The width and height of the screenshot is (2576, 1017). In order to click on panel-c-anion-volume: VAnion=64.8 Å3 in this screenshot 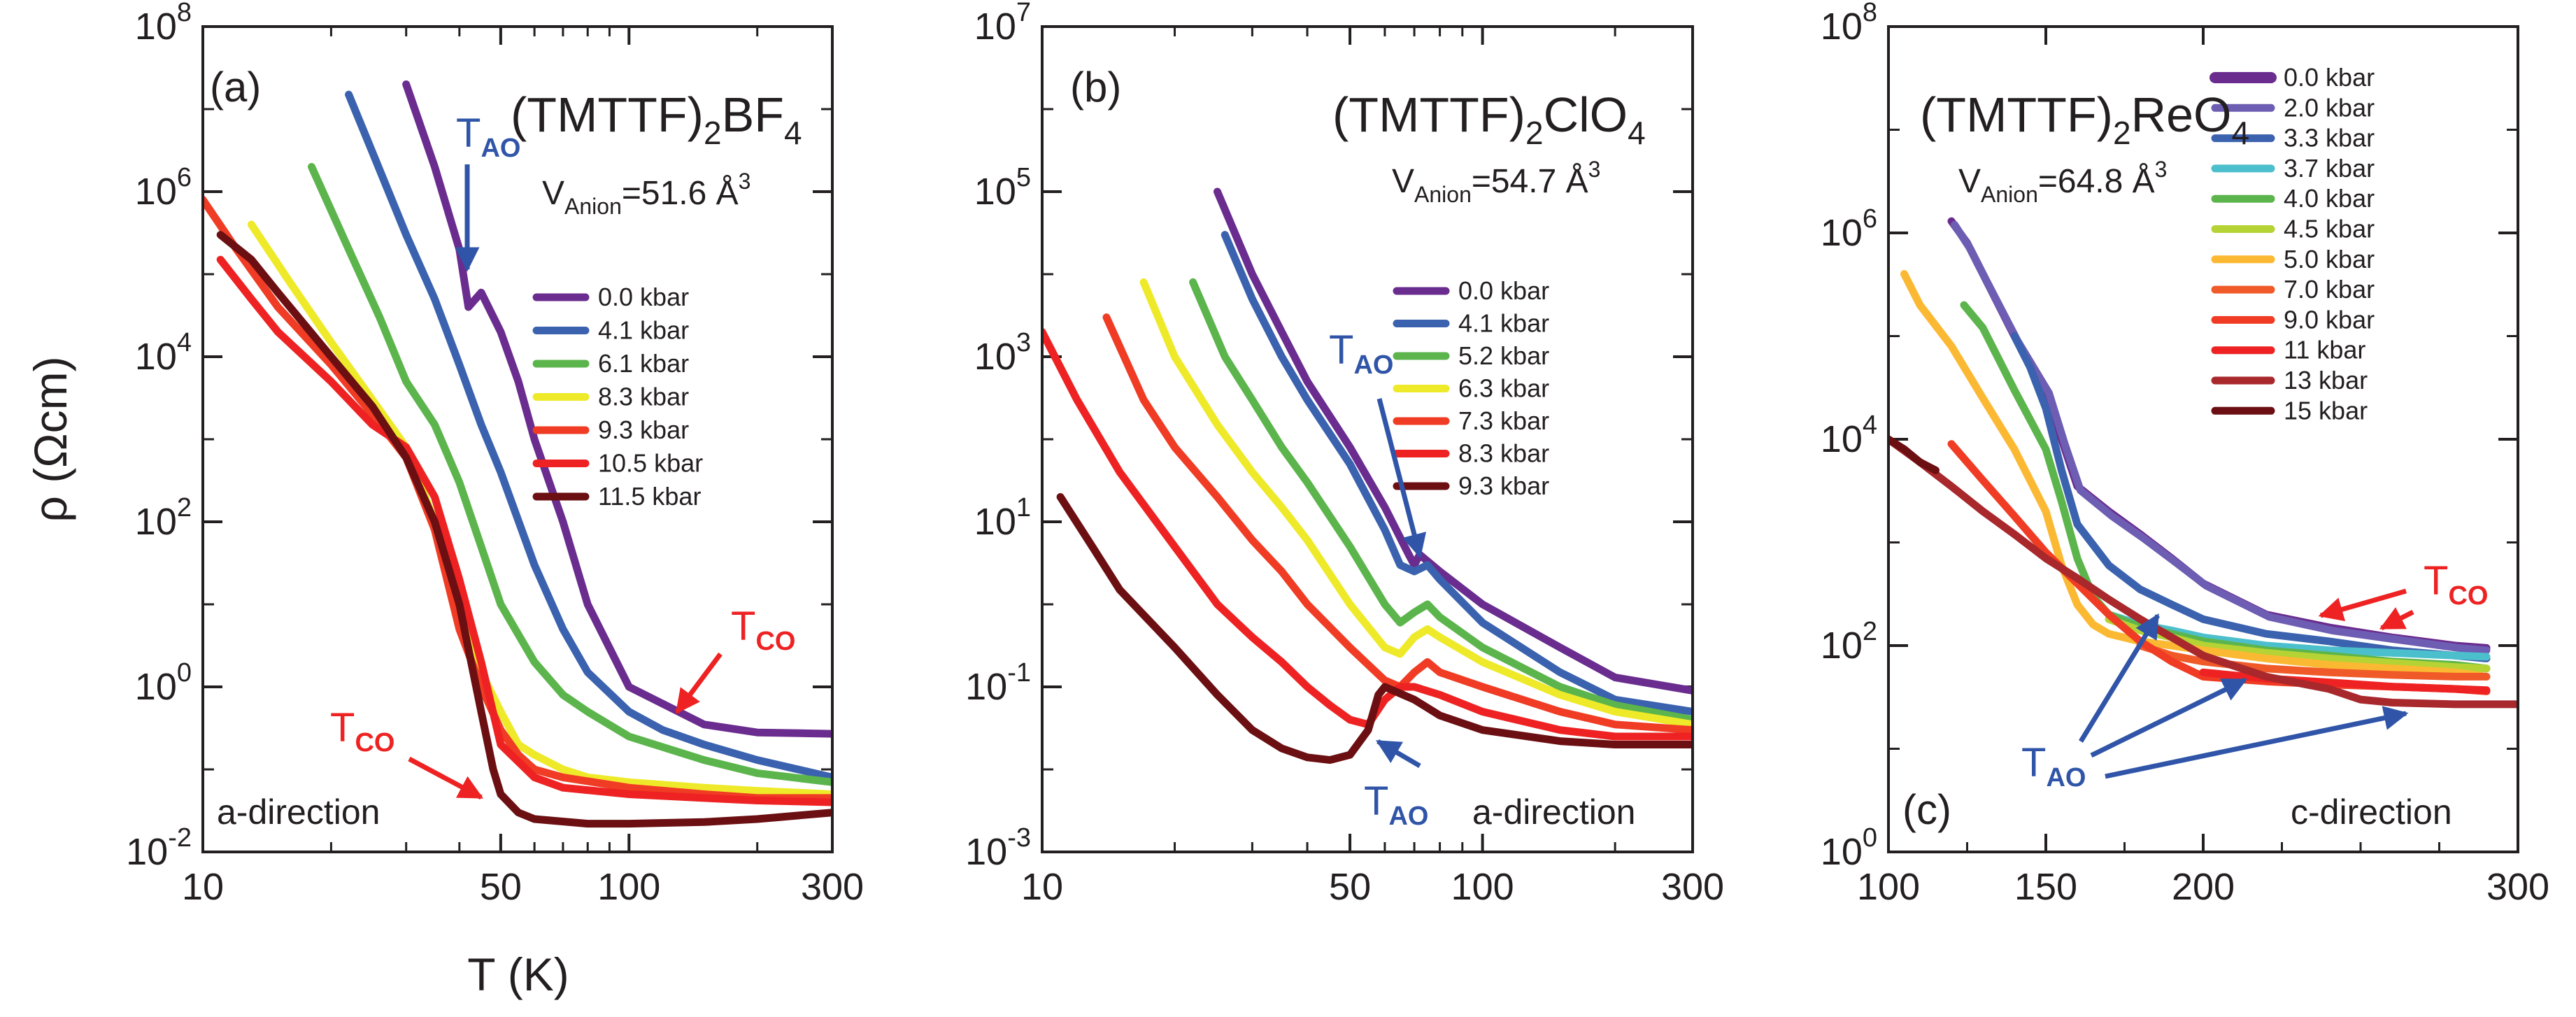, I will do `click(2062, 182)`.